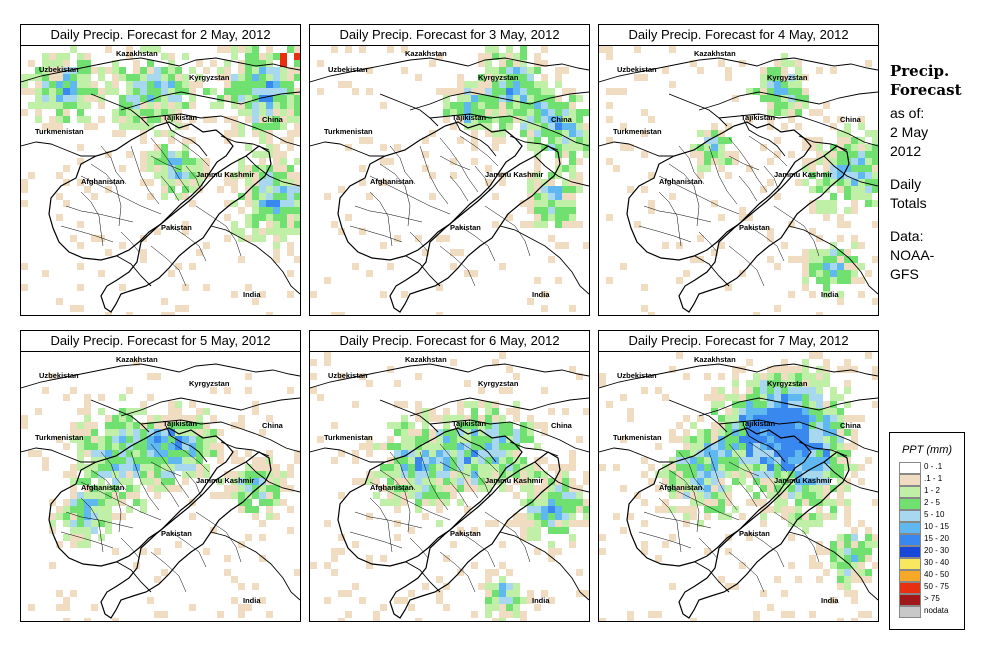  I want to click on map-label-turkmenistan: Turkmenistan, so click(348, 437).